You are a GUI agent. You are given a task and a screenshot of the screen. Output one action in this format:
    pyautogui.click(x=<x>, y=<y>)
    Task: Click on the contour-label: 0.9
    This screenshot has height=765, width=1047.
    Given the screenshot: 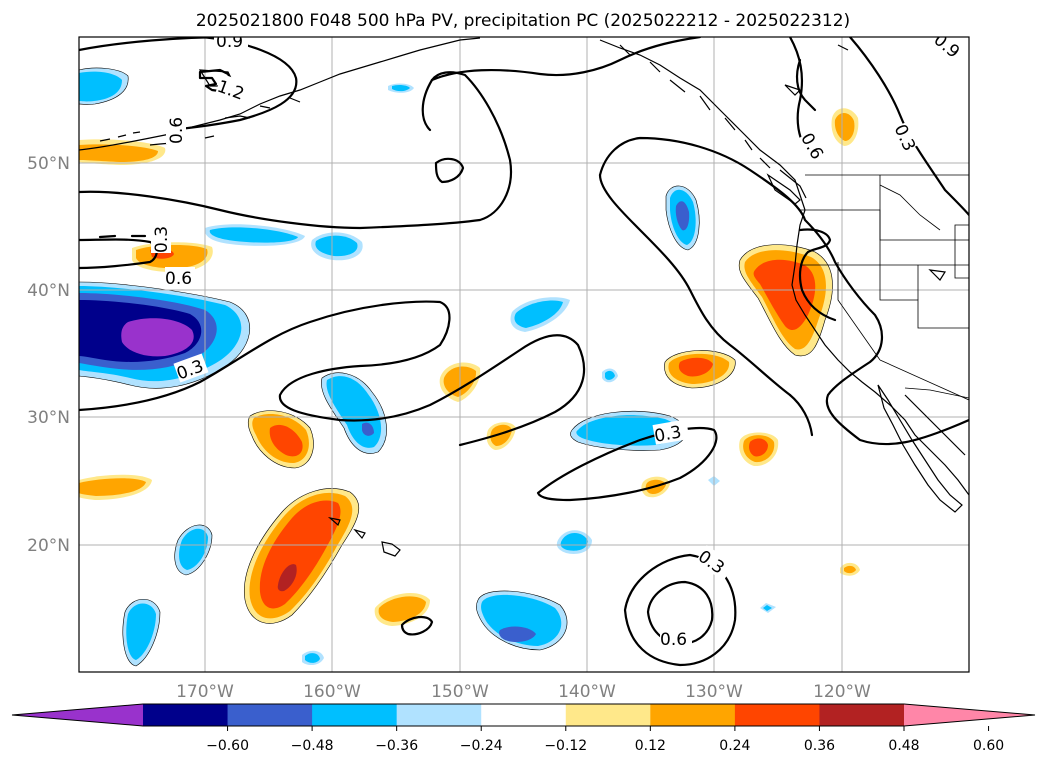 What is the action you would take?
    pyautogui.click(x=229, y=42)
    